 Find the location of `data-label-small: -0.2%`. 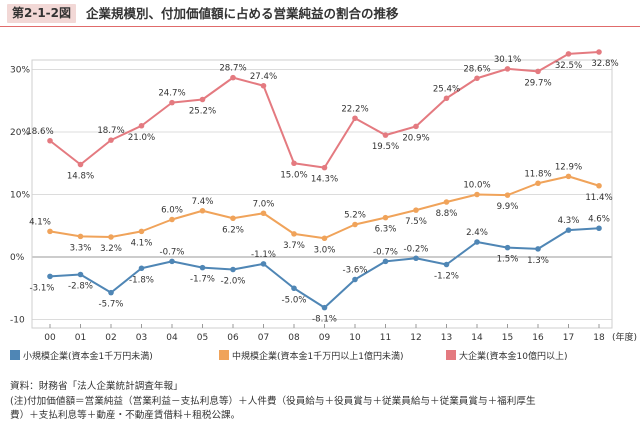

data-label-small: -0.2% is located at coordinates (416, 249).